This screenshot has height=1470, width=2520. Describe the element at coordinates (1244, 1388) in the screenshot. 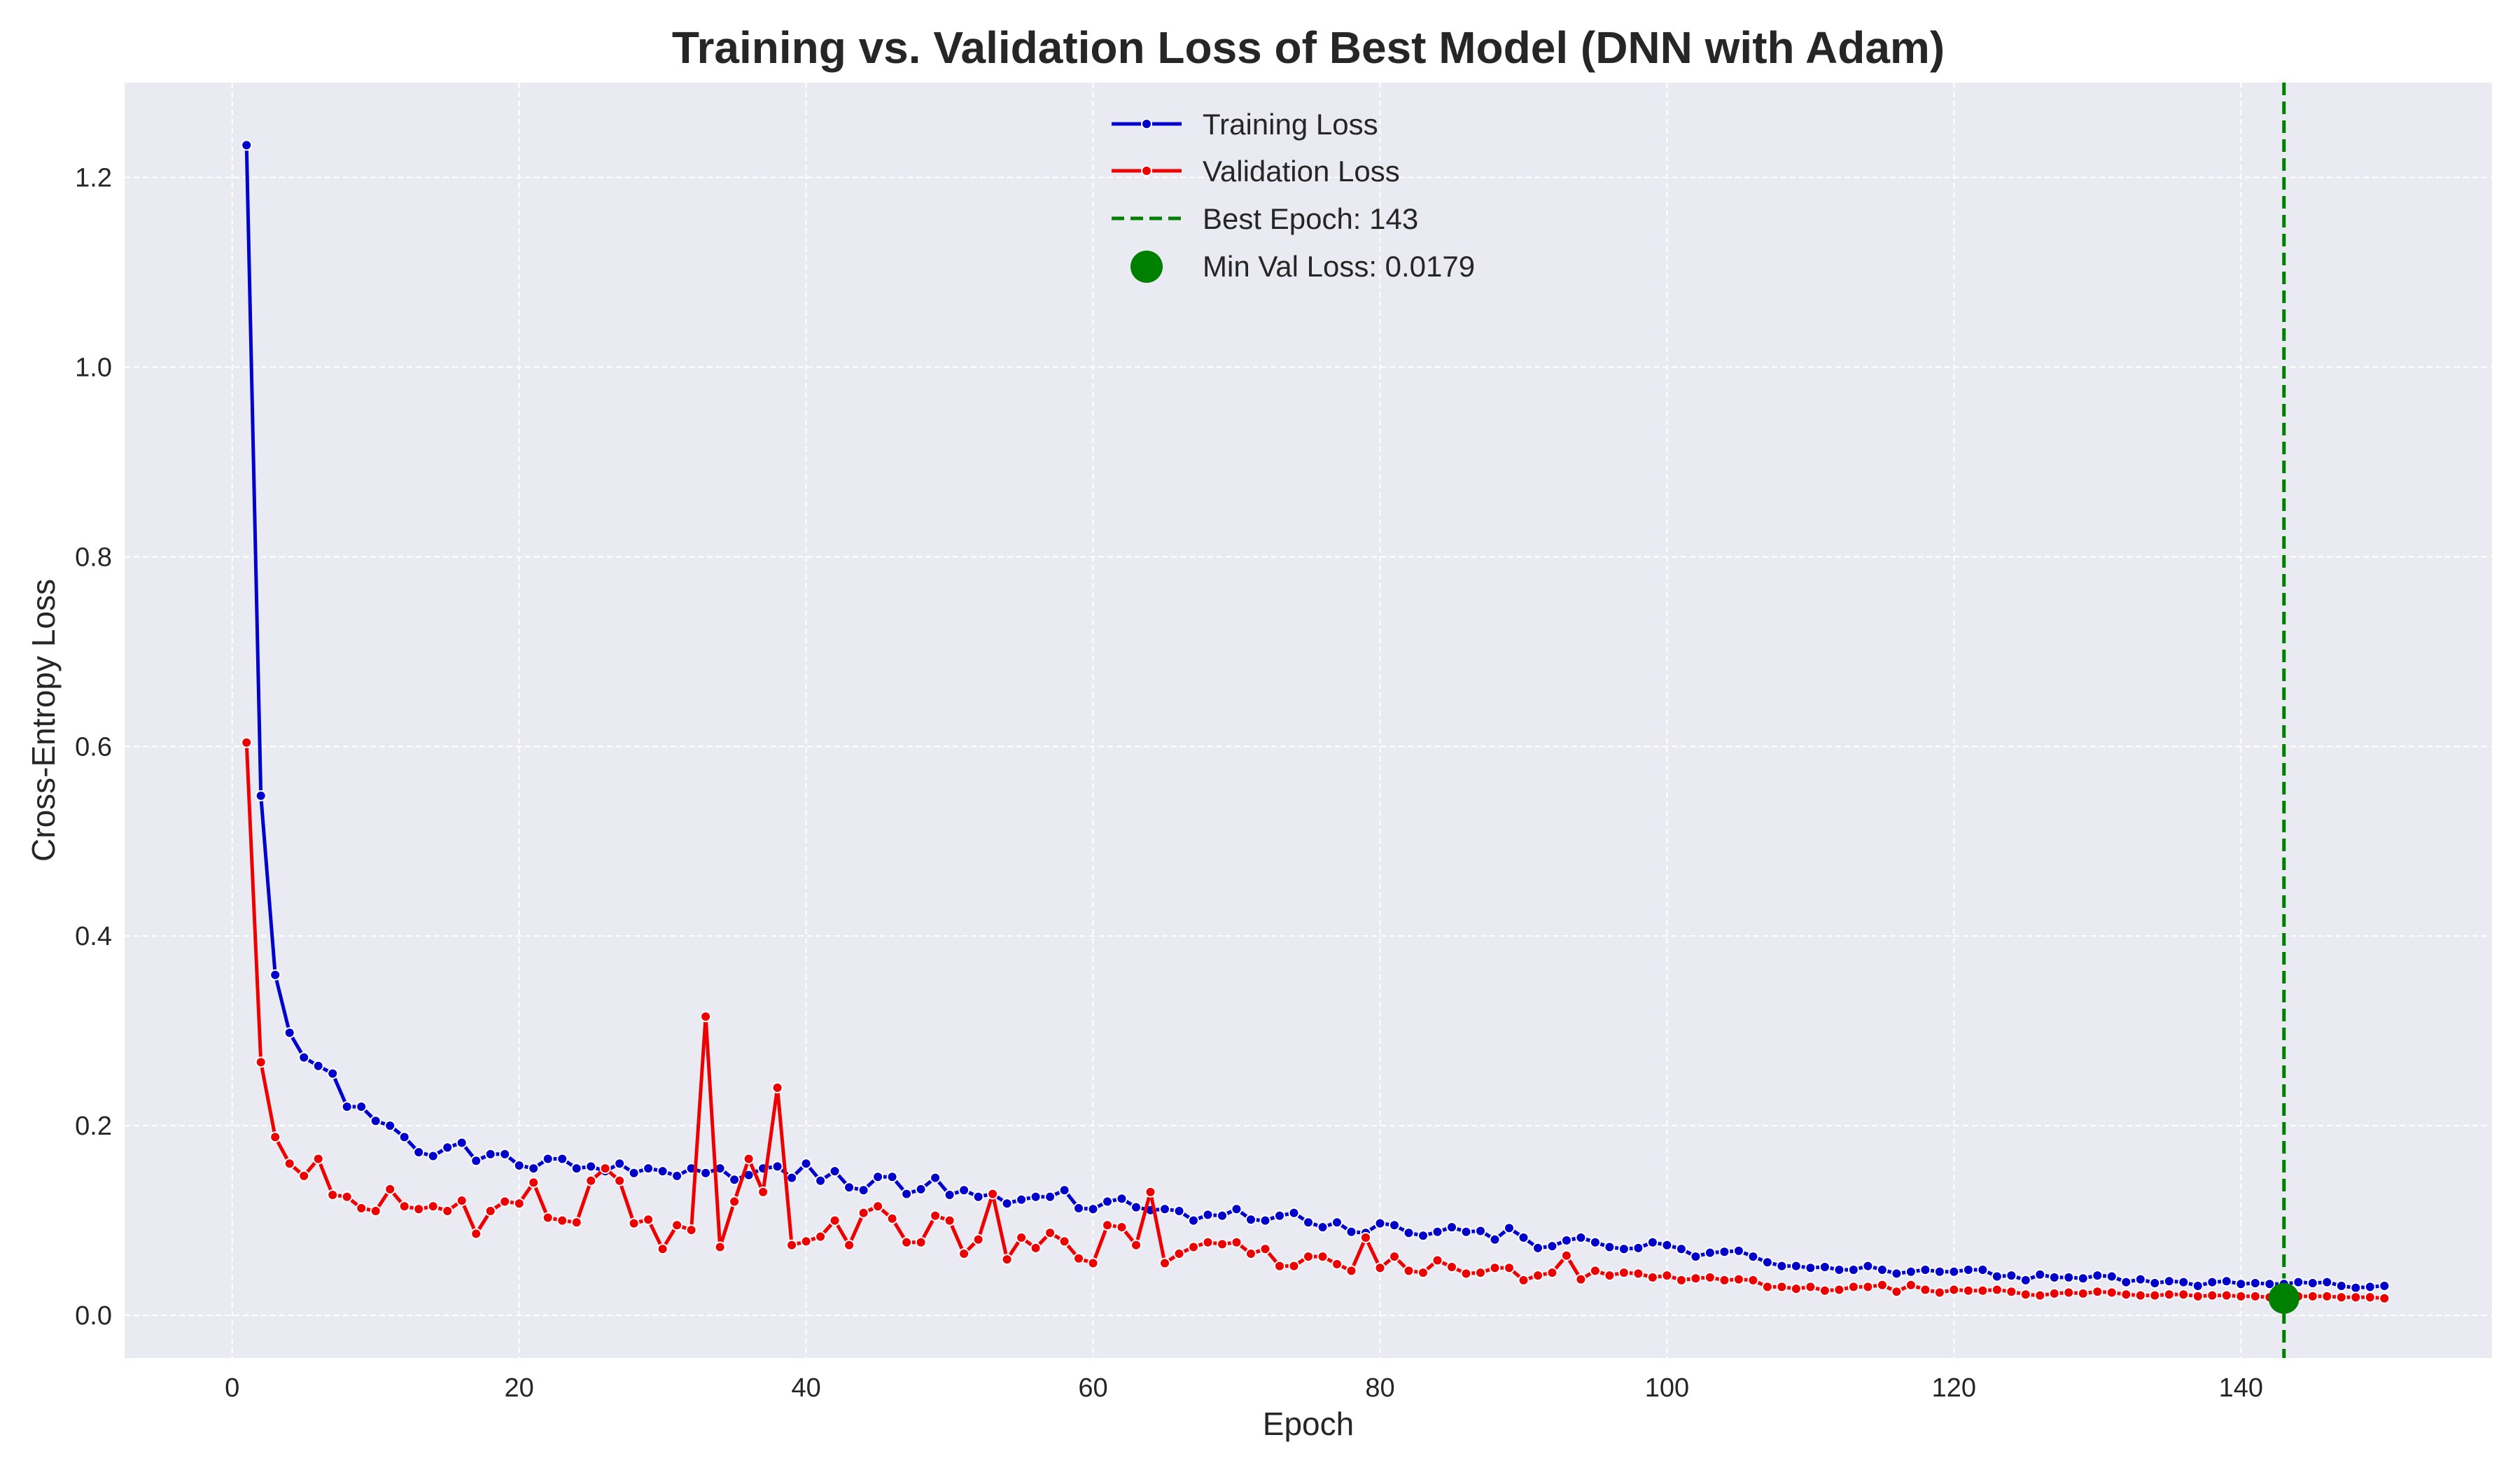

I see `x-axis-ticks: 0 20 40 60 80 100 120 140` at that location.